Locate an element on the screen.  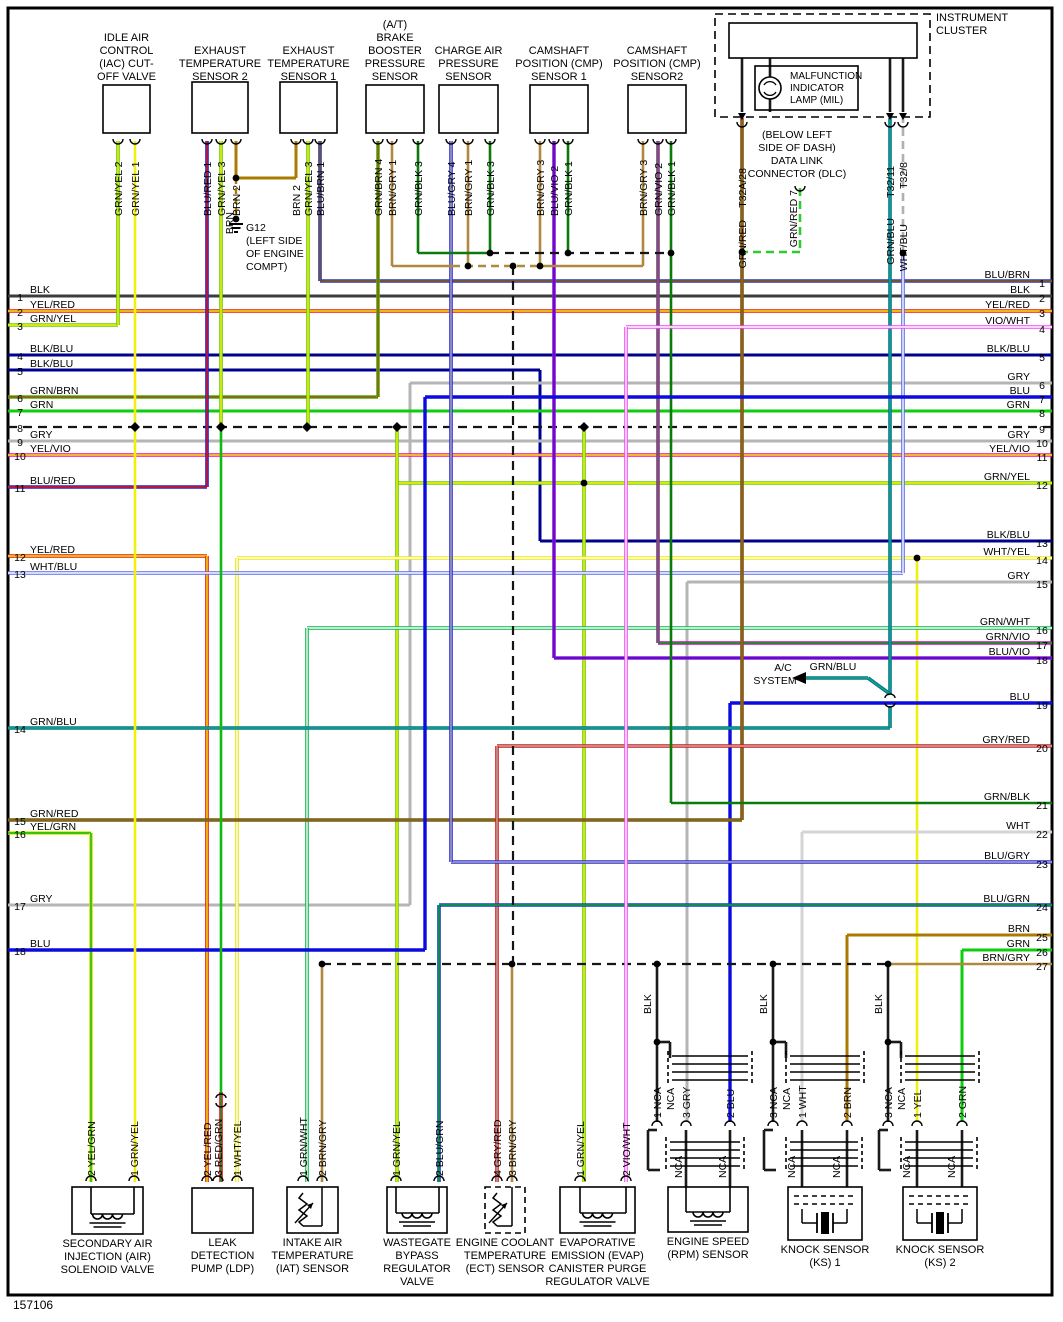
row-number-right: 3 is located at coordinates (1042, 314).